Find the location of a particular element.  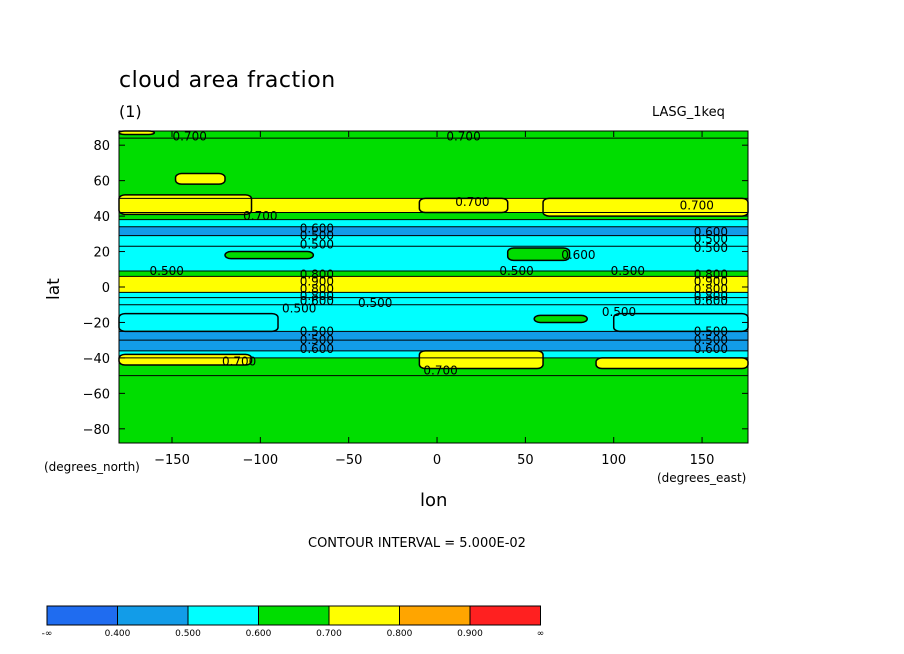

y-tick-label: −80 is located at coordinates (96, 430).